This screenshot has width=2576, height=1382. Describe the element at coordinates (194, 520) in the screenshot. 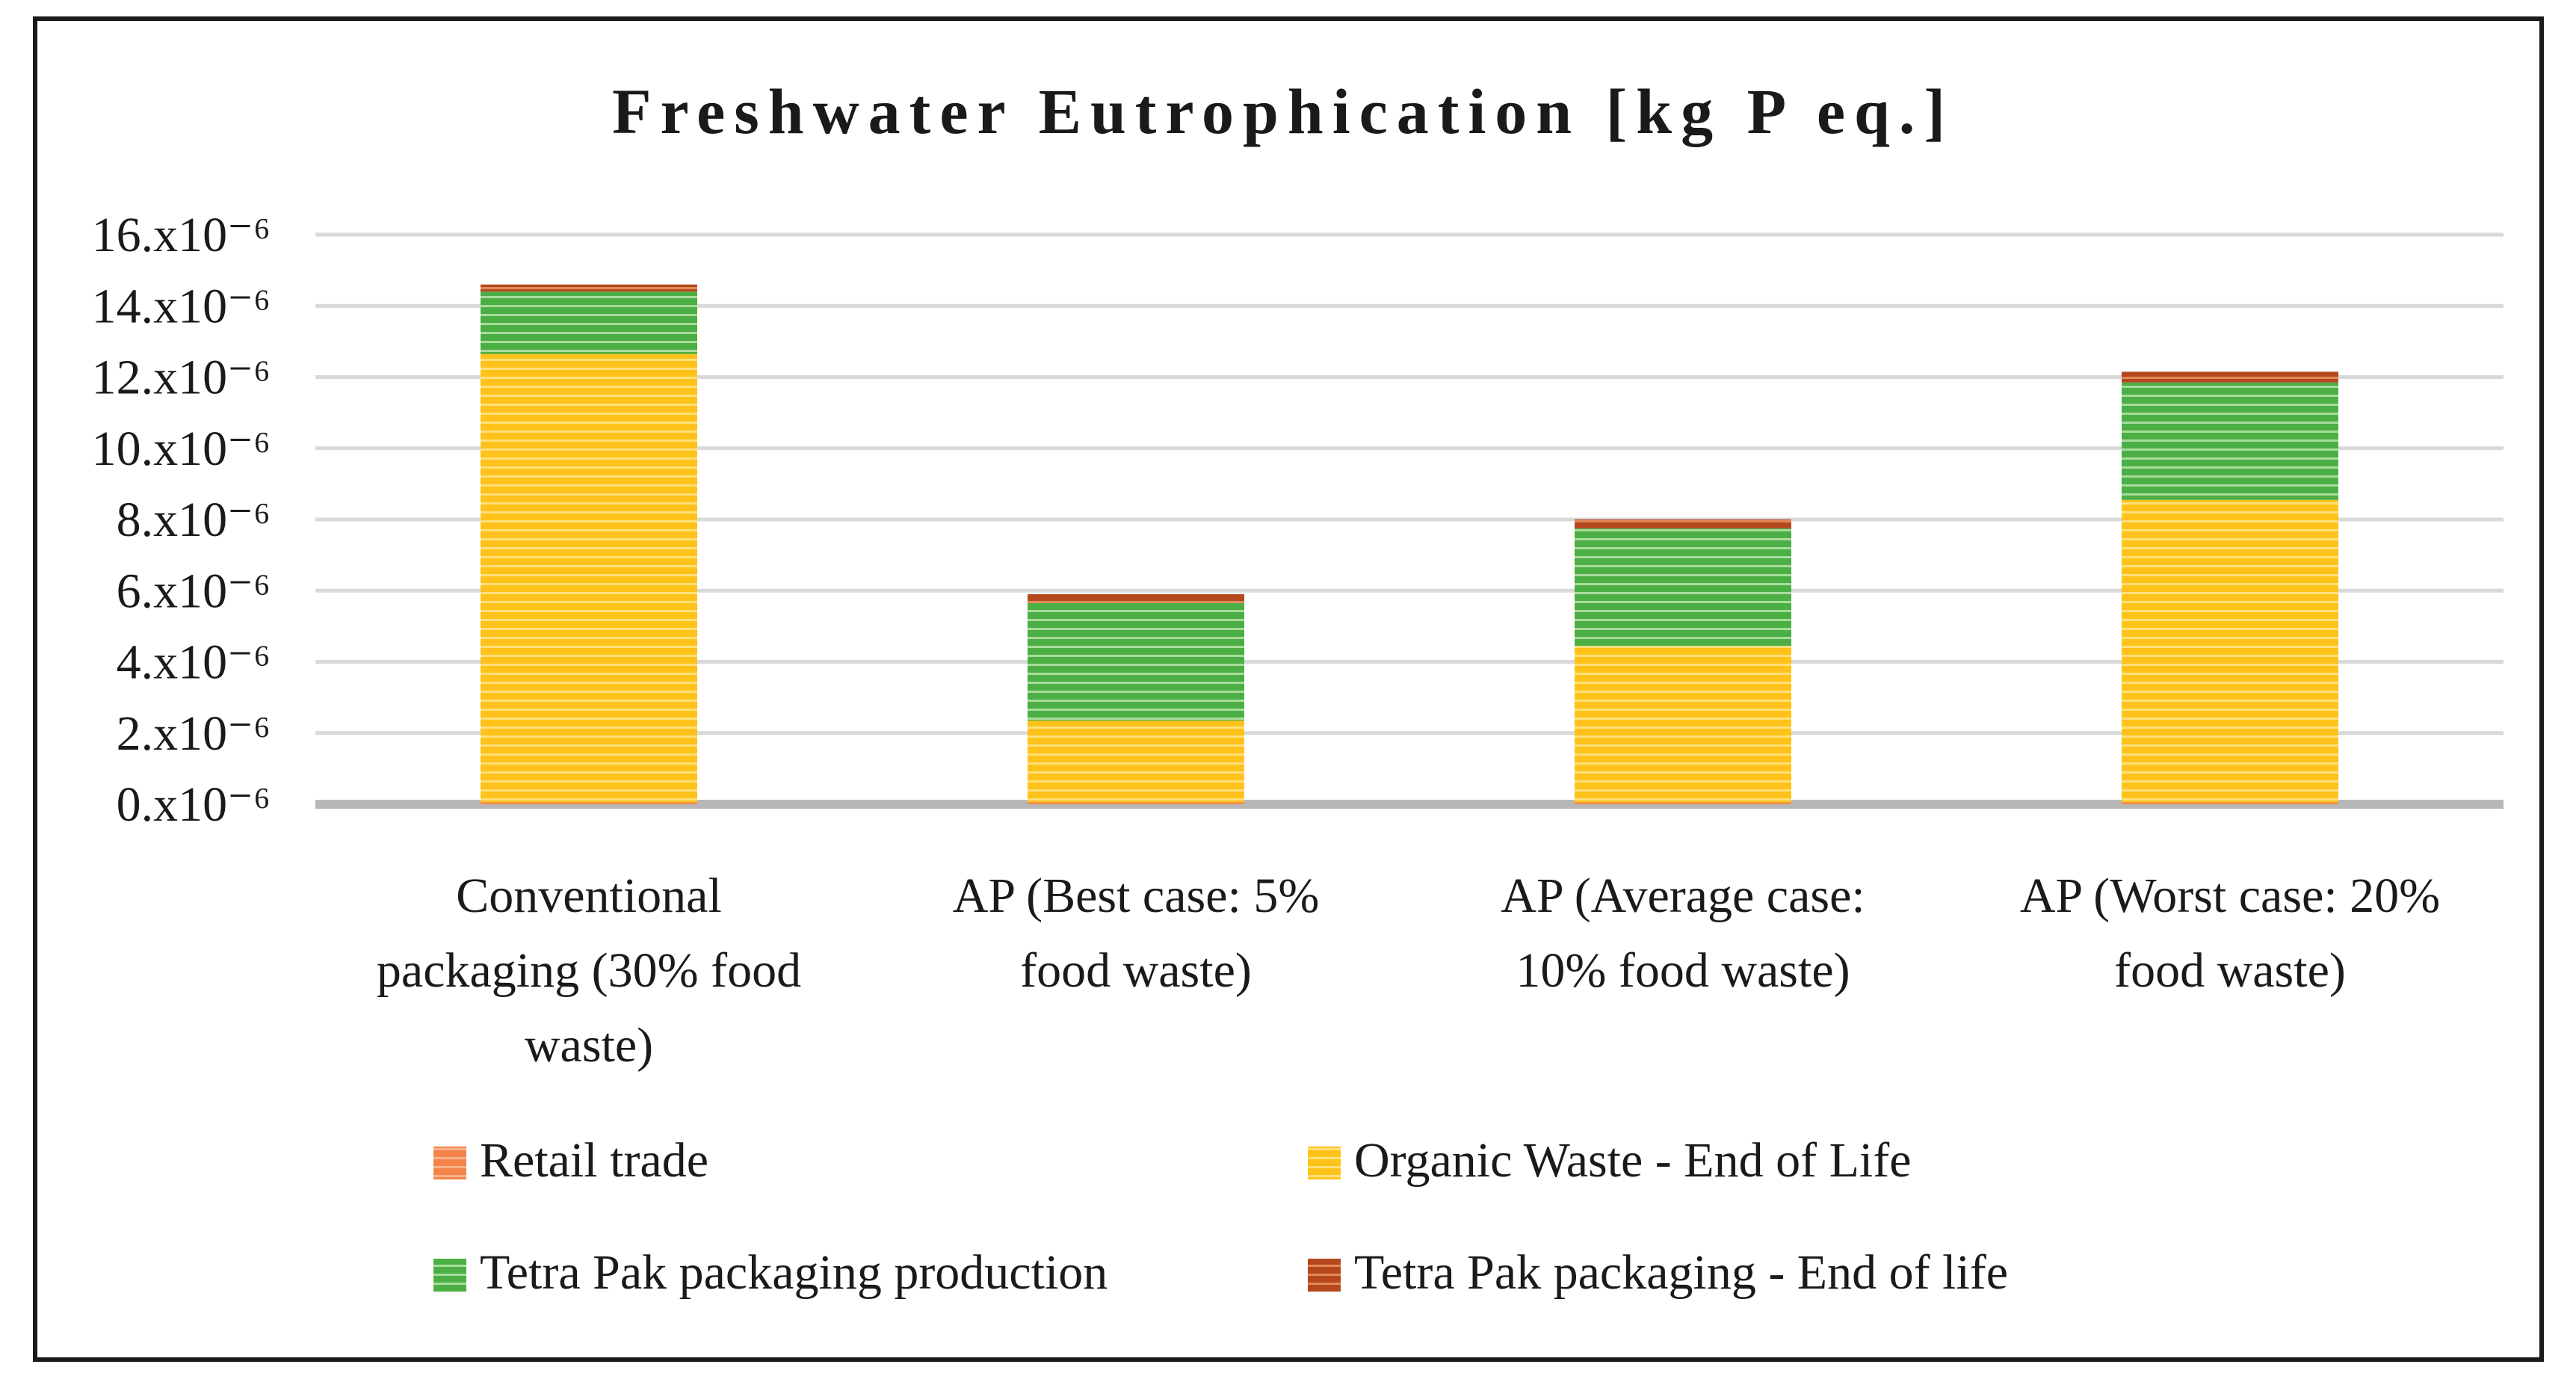

I see `y-tick-label: 8.x10⁻⁶` at that location.